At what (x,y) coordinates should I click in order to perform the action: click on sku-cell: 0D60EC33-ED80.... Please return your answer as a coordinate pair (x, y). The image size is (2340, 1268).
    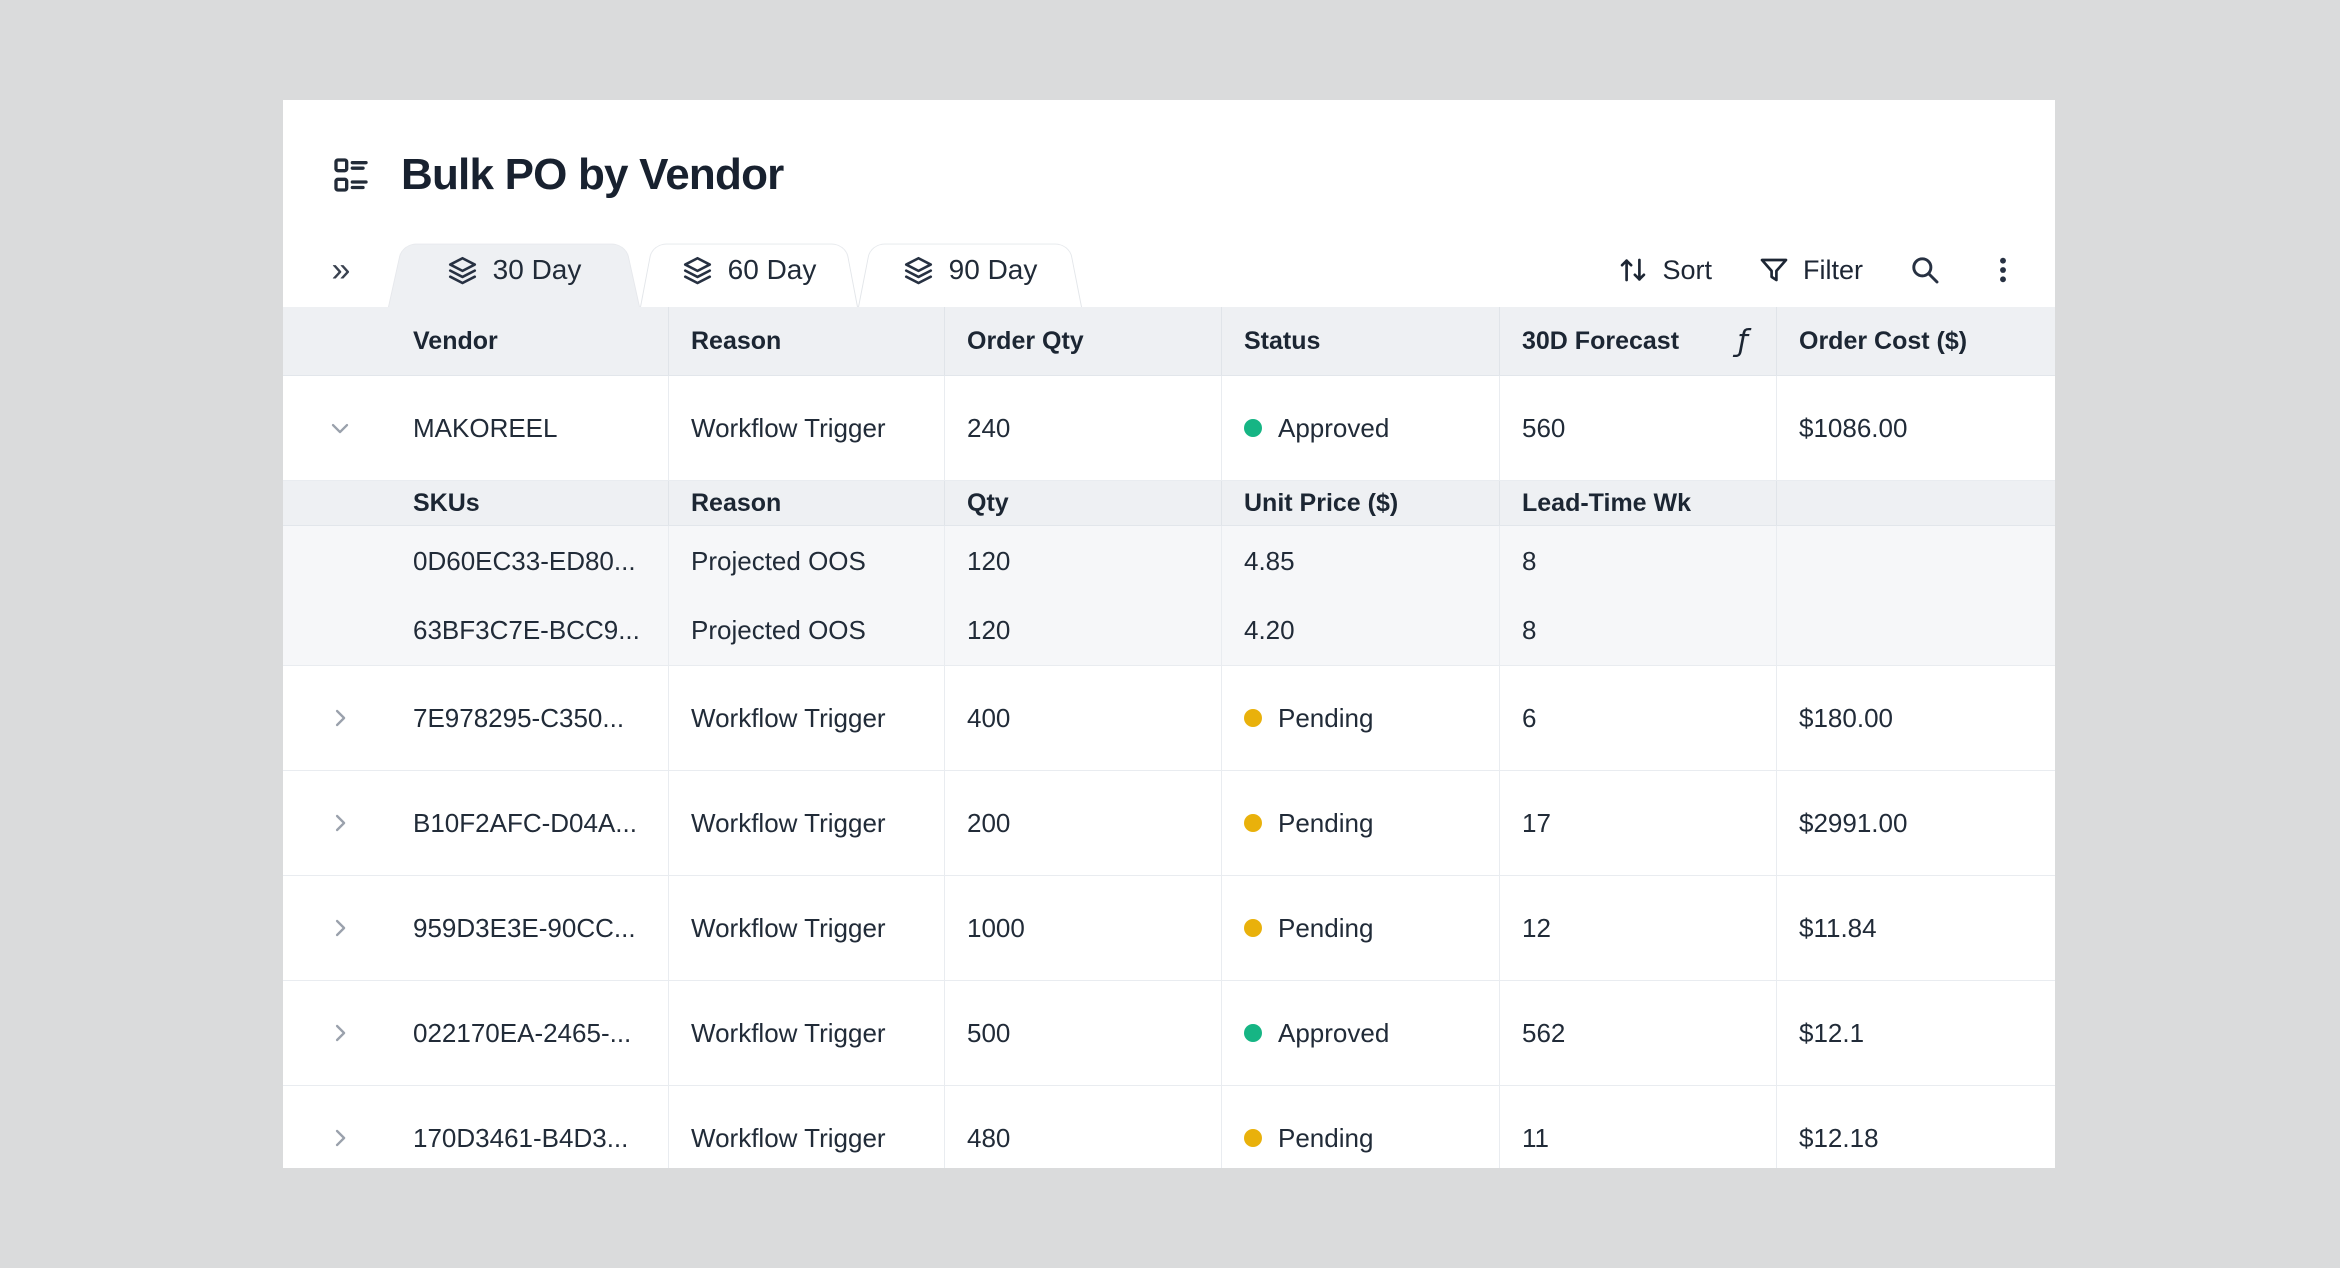
    Looking at the image, I should click on (476, 561).